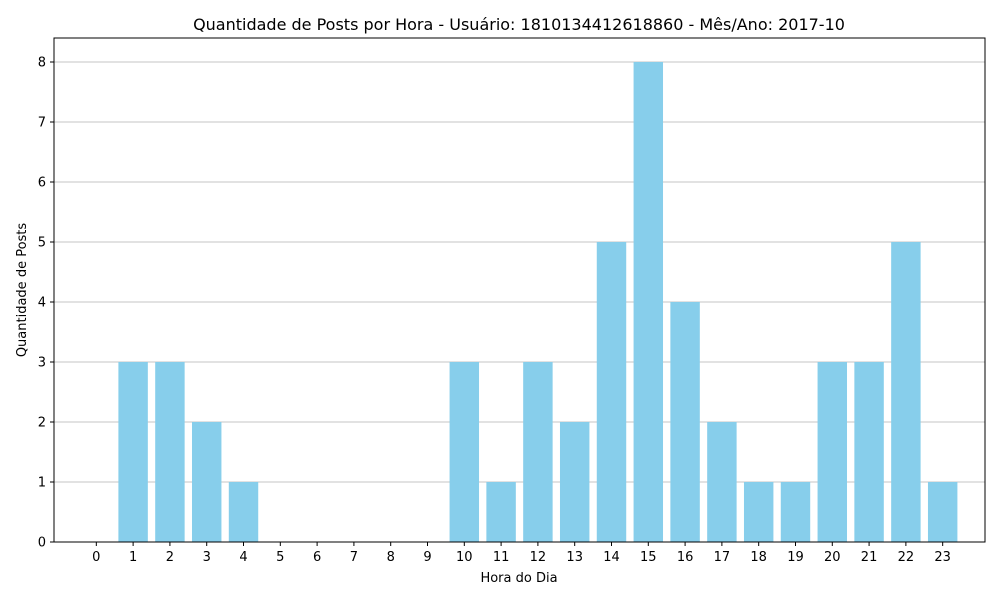  I want to click on x-axis-label: Hora do Dia, so click(518, 578).